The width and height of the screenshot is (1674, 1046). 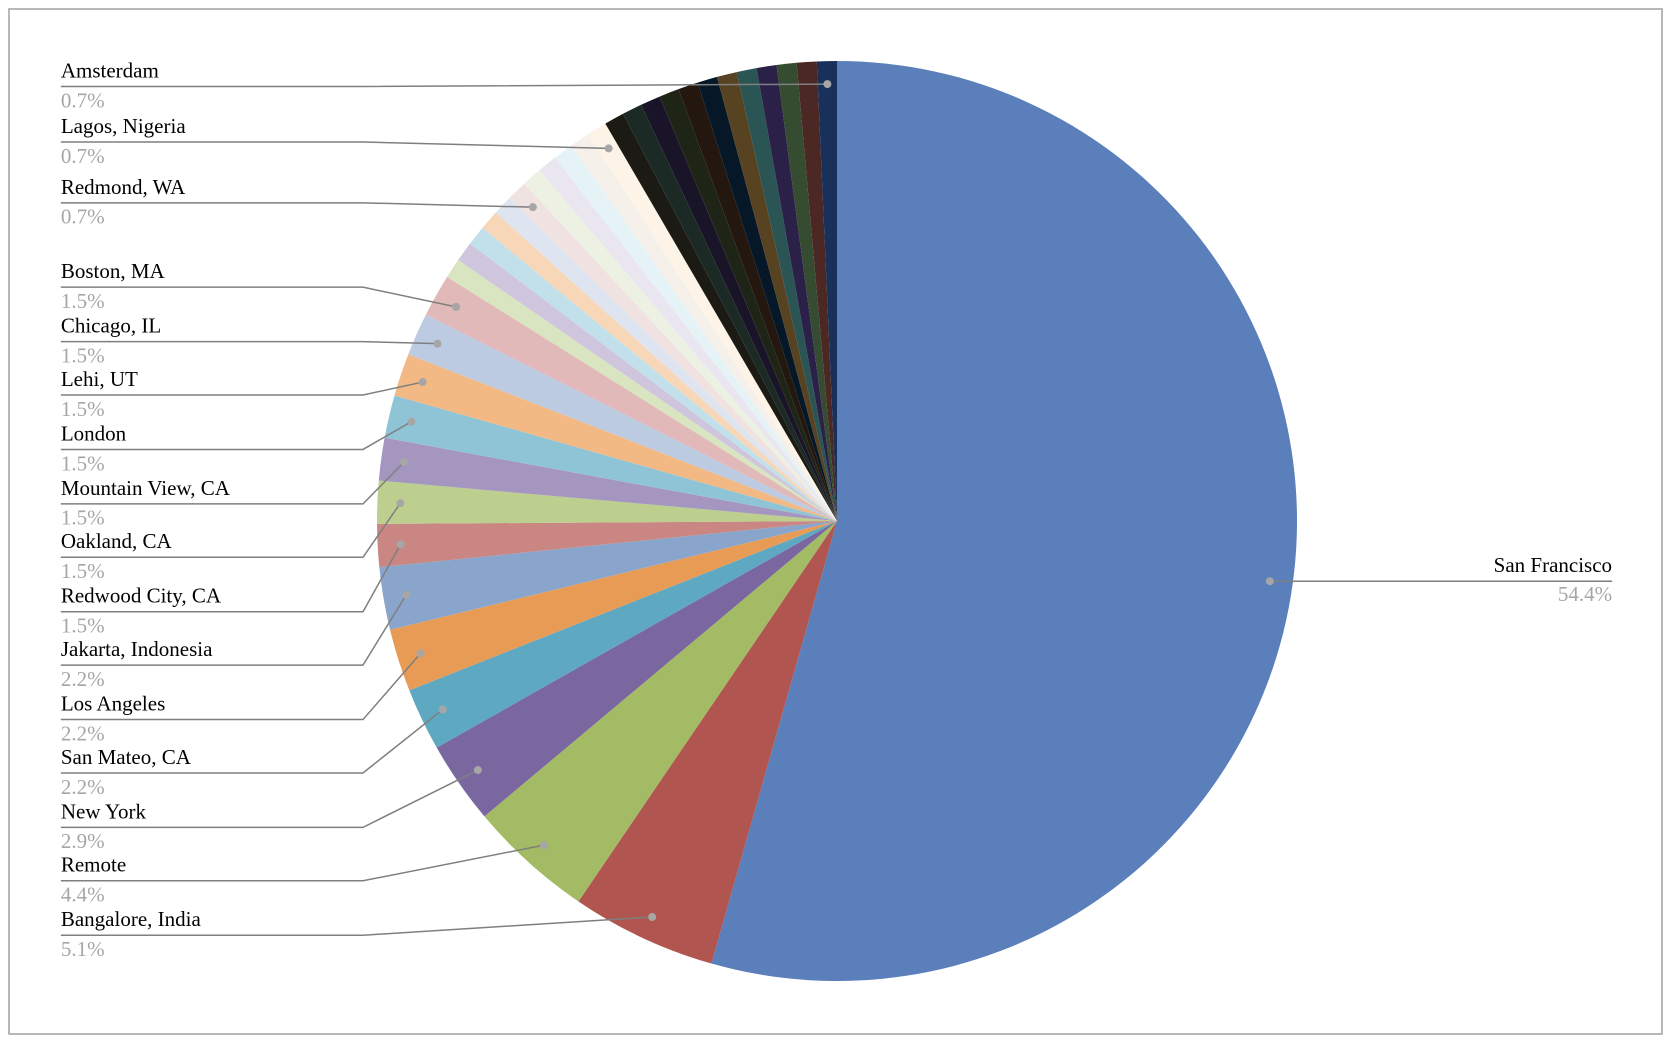 What do you see at coordinates (1585, 594) in the screenshot?
I see `slice-percent: 54.4%` at bounding box center [1585, 594].